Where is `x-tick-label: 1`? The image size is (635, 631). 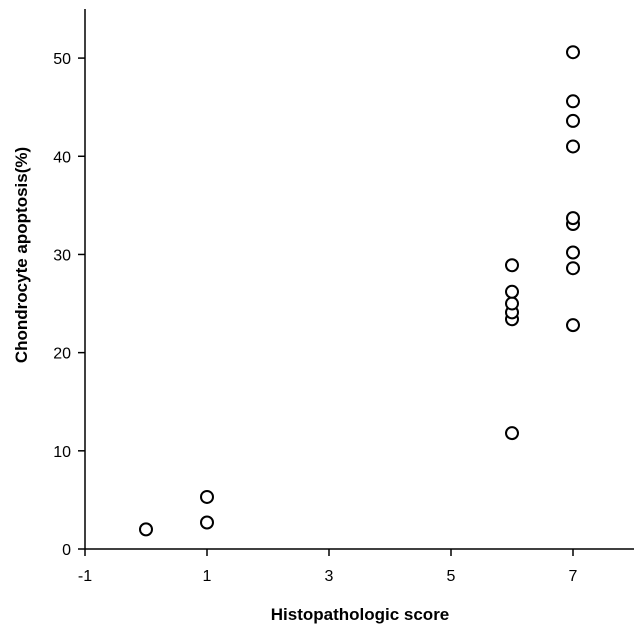
x-tick-label: 1 is located at coordinates (207, 576).